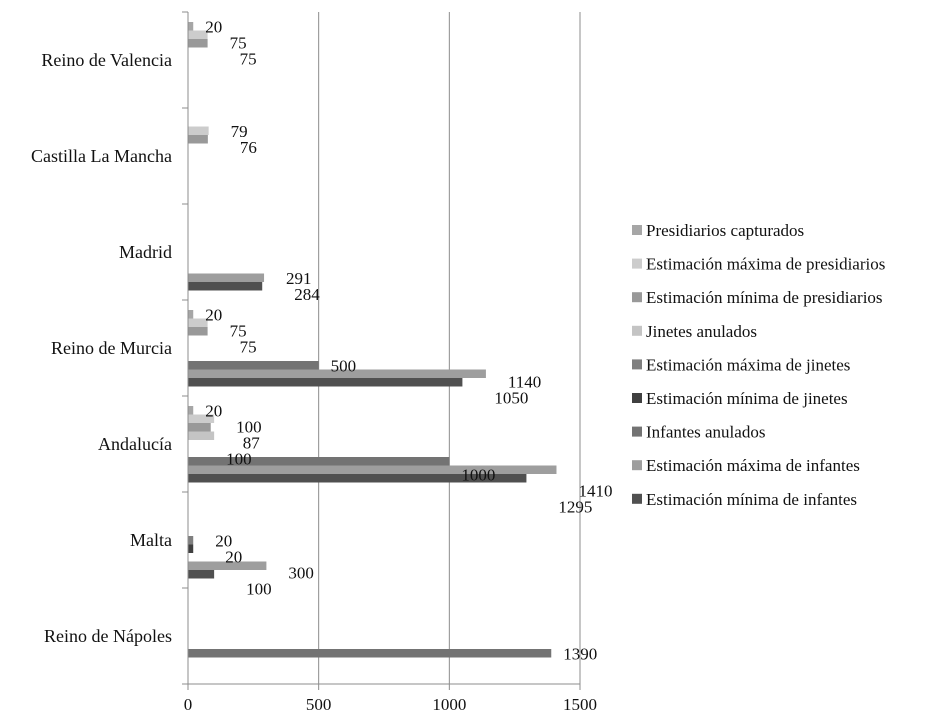  I want to click on legend-label: Estimación mínima de jinetes, so click(747, 398).